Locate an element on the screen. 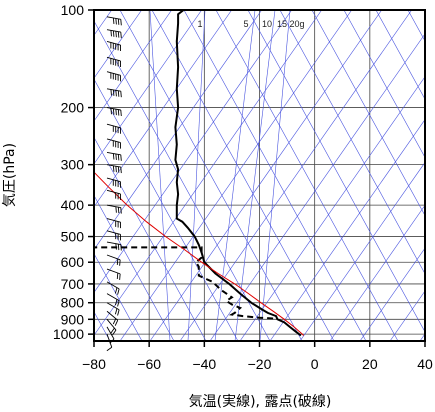 Image resolution: width=435 pixels, height=412 pixels. mixing-ratio-label: 15 is located at coordinates (282, 24).